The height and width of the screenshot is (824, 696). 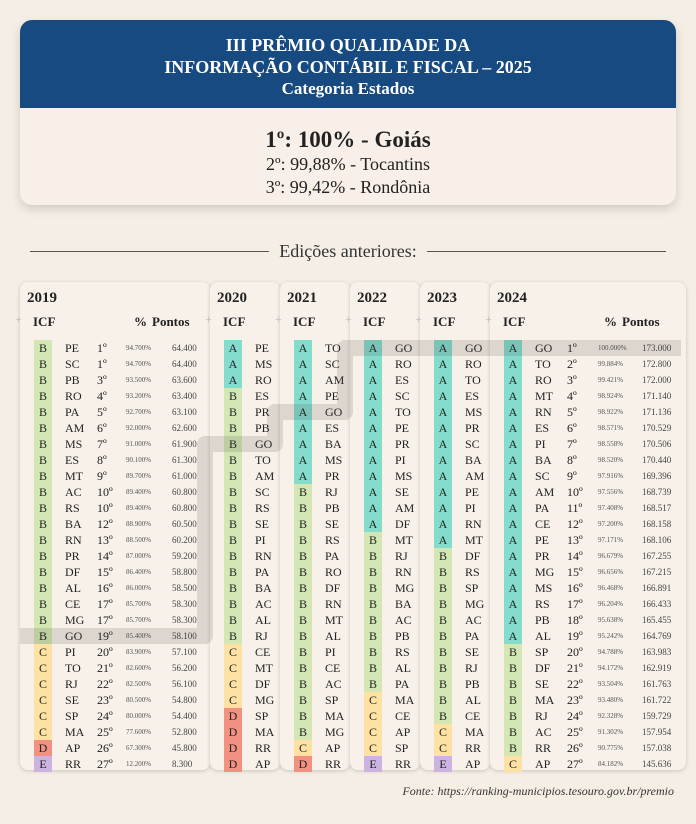 I want to click on icf-header: ICF, so click(x=44, y=321).